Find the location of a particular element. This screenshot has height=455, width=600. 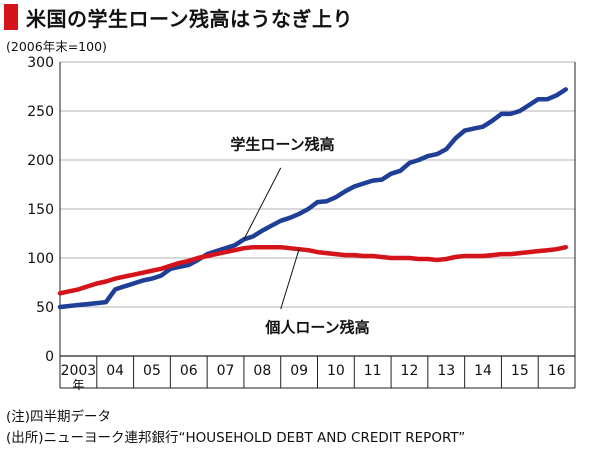

x-tick-label: 13 is located at coordinates (446, 371).